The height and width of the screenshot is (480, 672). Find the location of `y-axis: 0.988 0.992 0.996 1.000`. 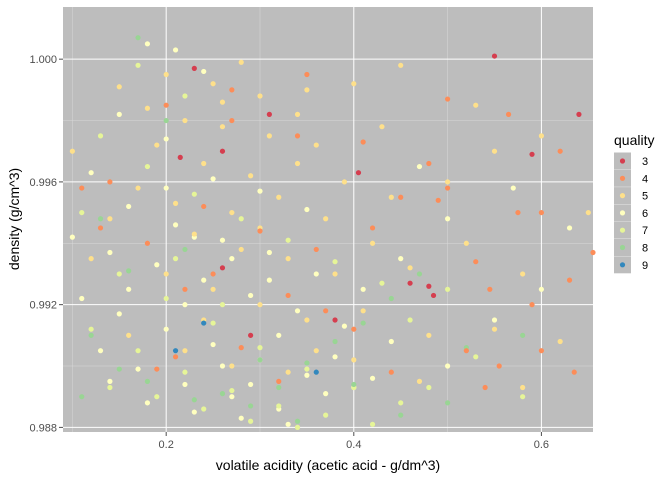

y-axis: 0.988 0.992 0.996 1.000 is located at coordinates (46, 244).